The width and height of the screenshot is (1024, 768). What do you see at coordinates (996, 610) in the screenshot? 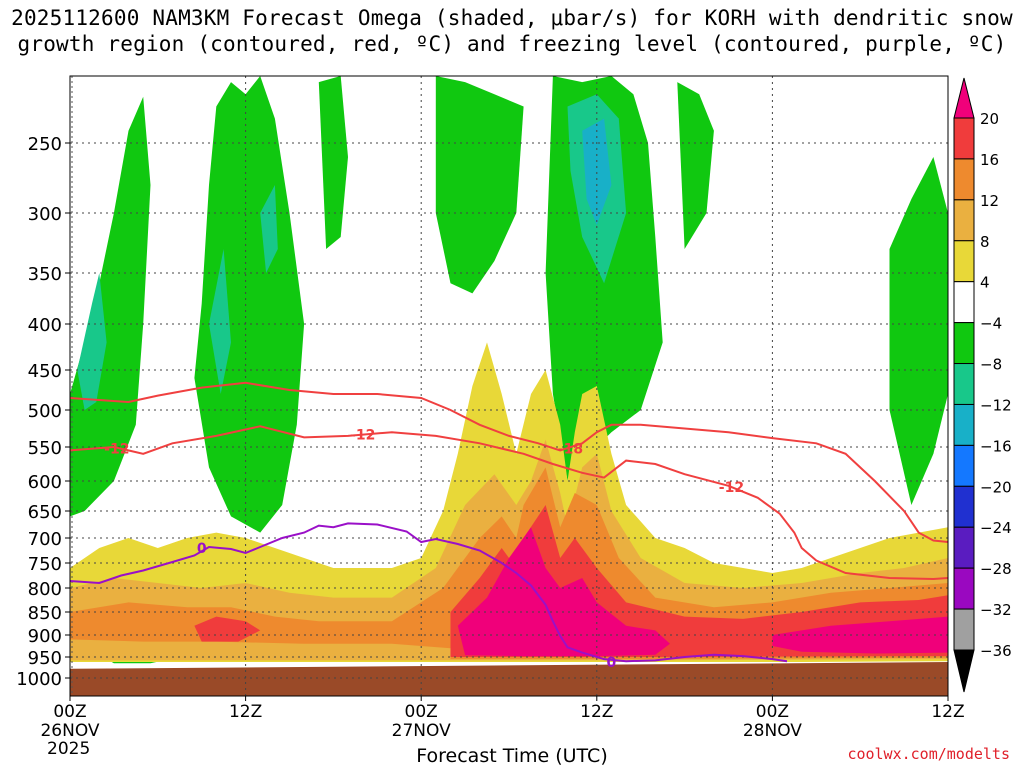
I see `colorbar-label-m32: −32` at bounding box center [996, 610].